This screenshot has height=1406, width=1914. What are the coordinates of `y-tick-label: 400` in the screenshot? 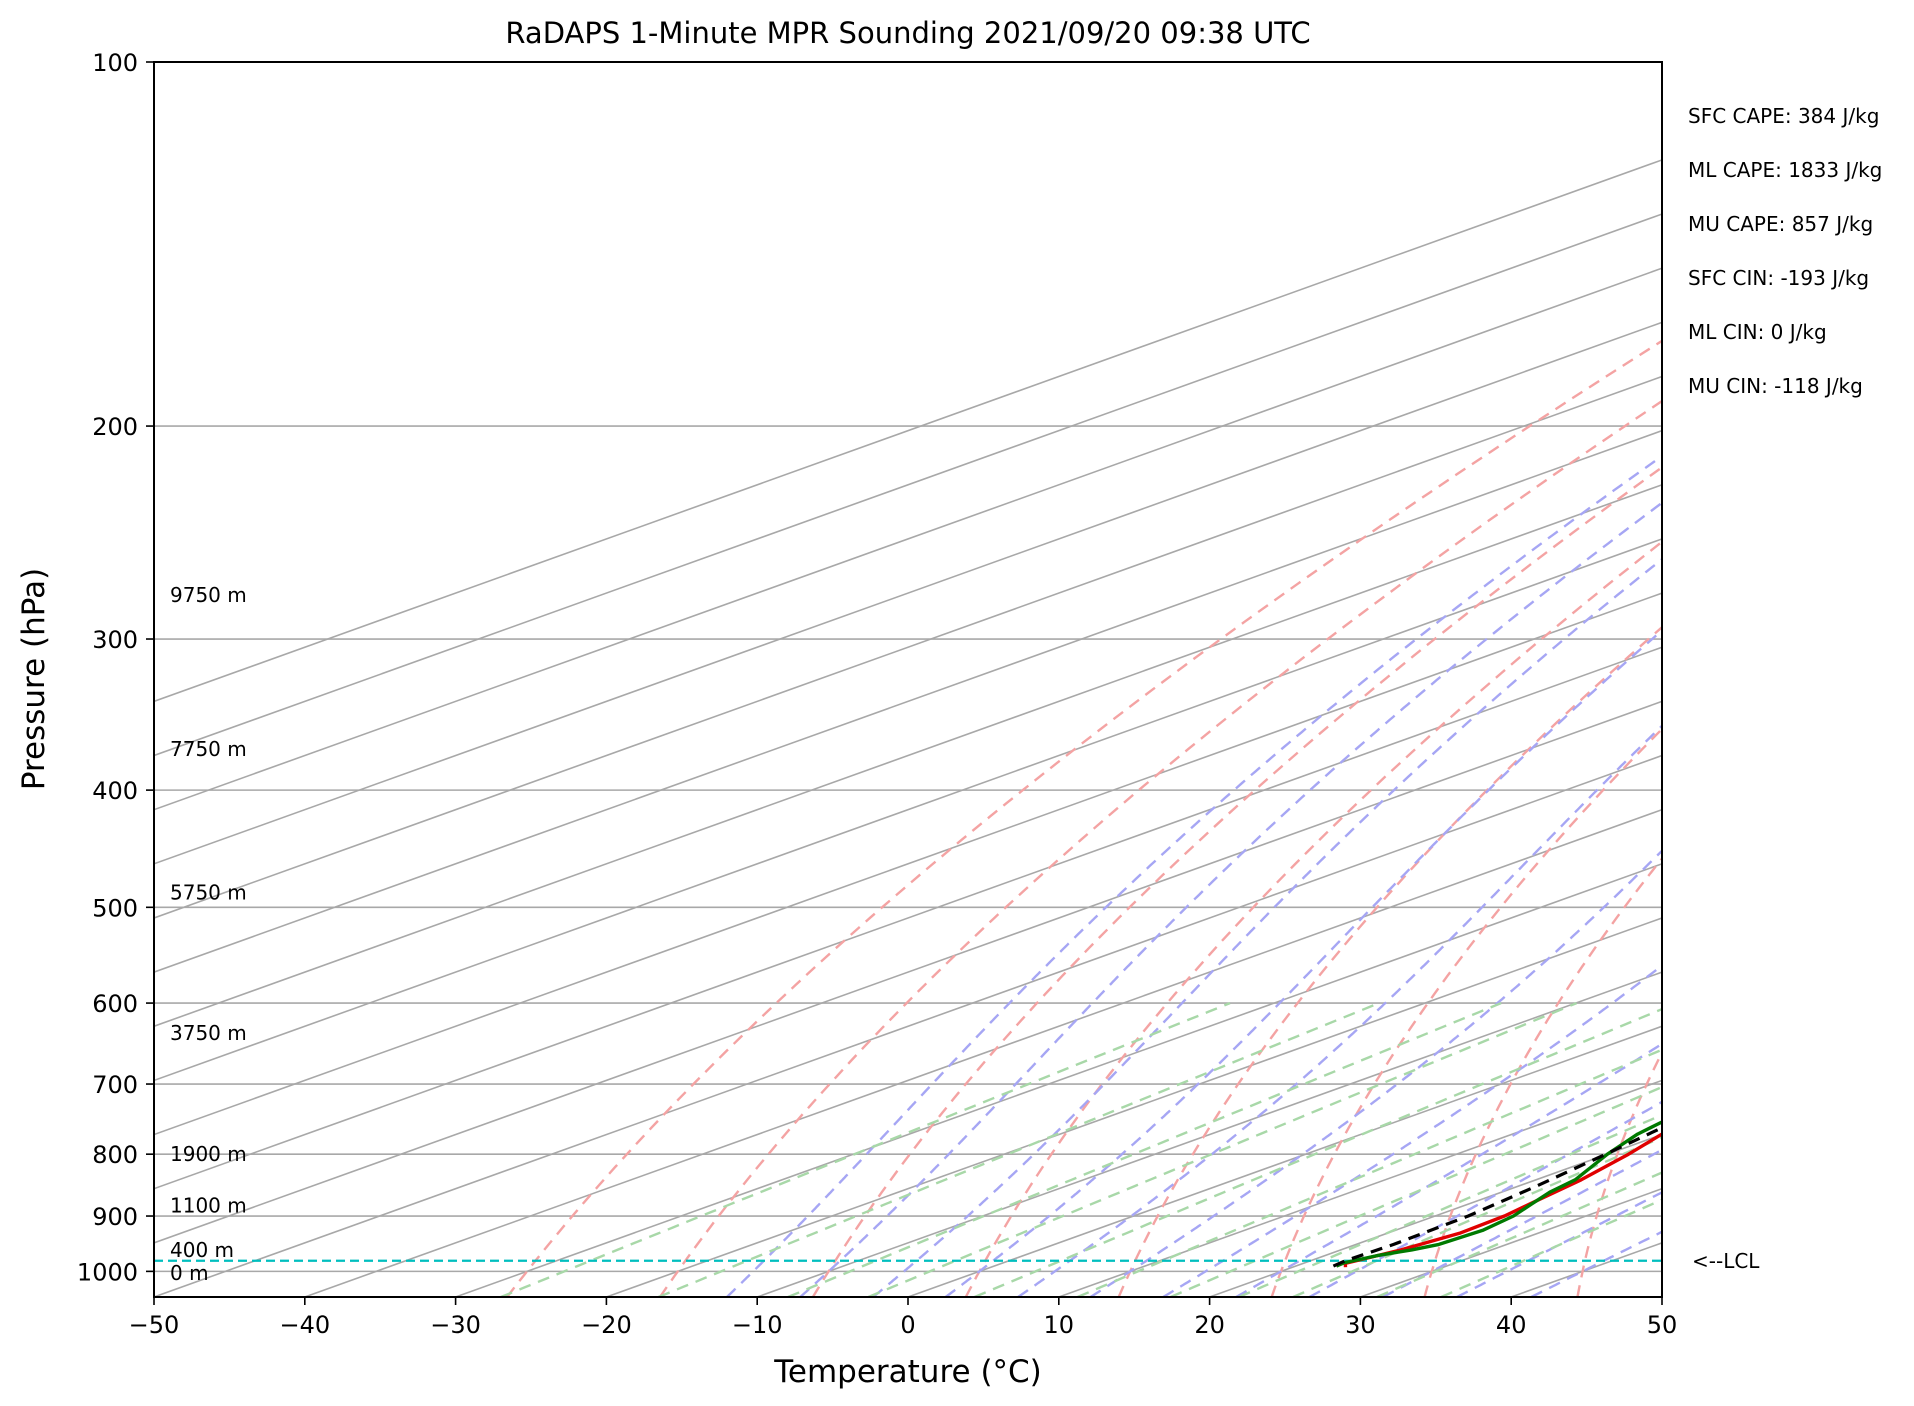 It's located at (115, 791).